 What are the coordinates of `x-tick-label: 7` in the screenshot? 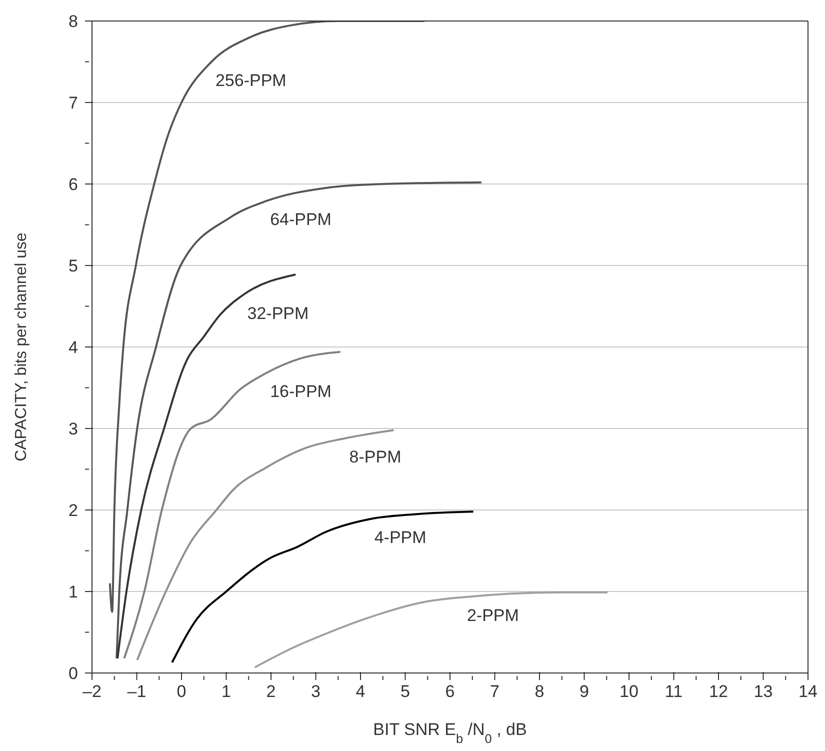 It's located at (495, 691).